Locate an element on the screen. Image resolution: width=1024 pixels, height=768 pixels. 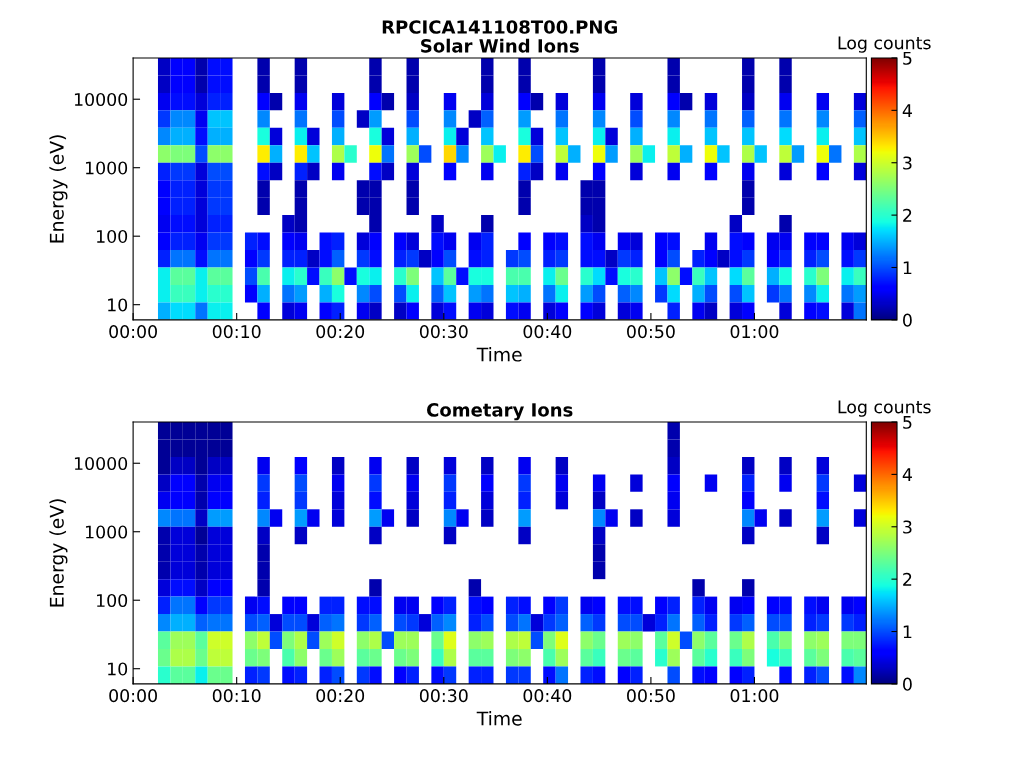
chart-title: RPCICA141108T00.PNG is located at coordinates (499, 27).